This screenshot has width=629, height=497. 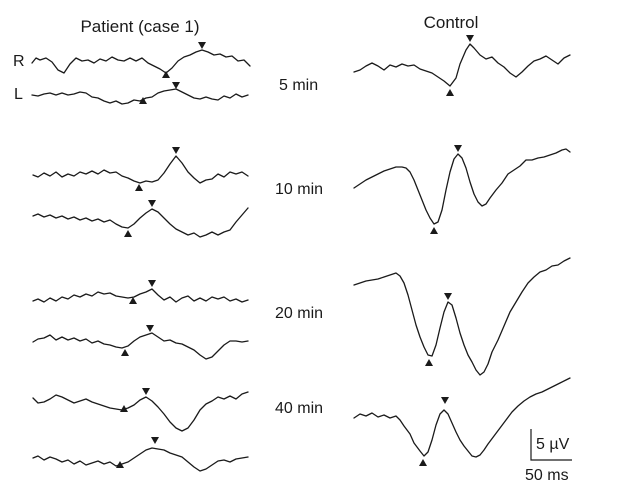 What do you see at coordinates (450, 92) in the screenshot?
I see `trough-marker-control-5min` at bounding box center [450, 92].